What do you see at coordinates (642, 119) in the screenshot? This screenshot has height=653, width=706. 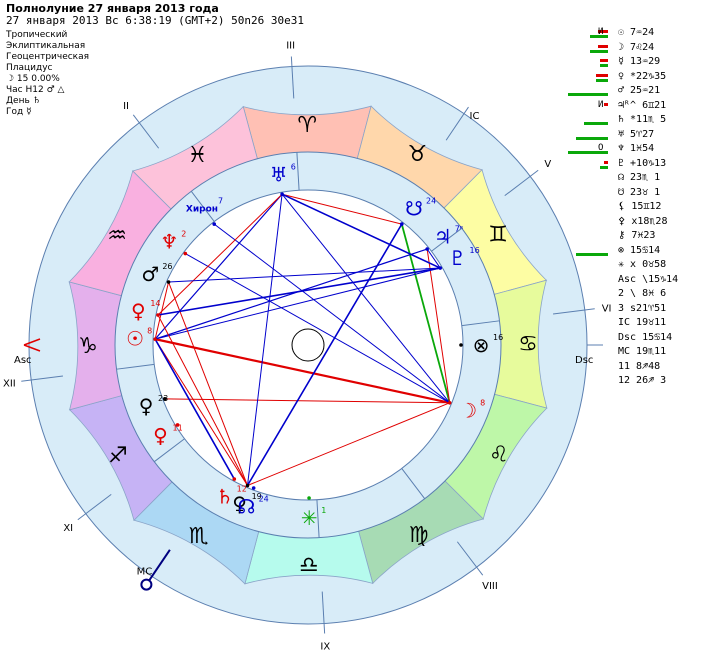 I see `planet-position: ♄ *11♏ 5` at bounding box center [642, 119].